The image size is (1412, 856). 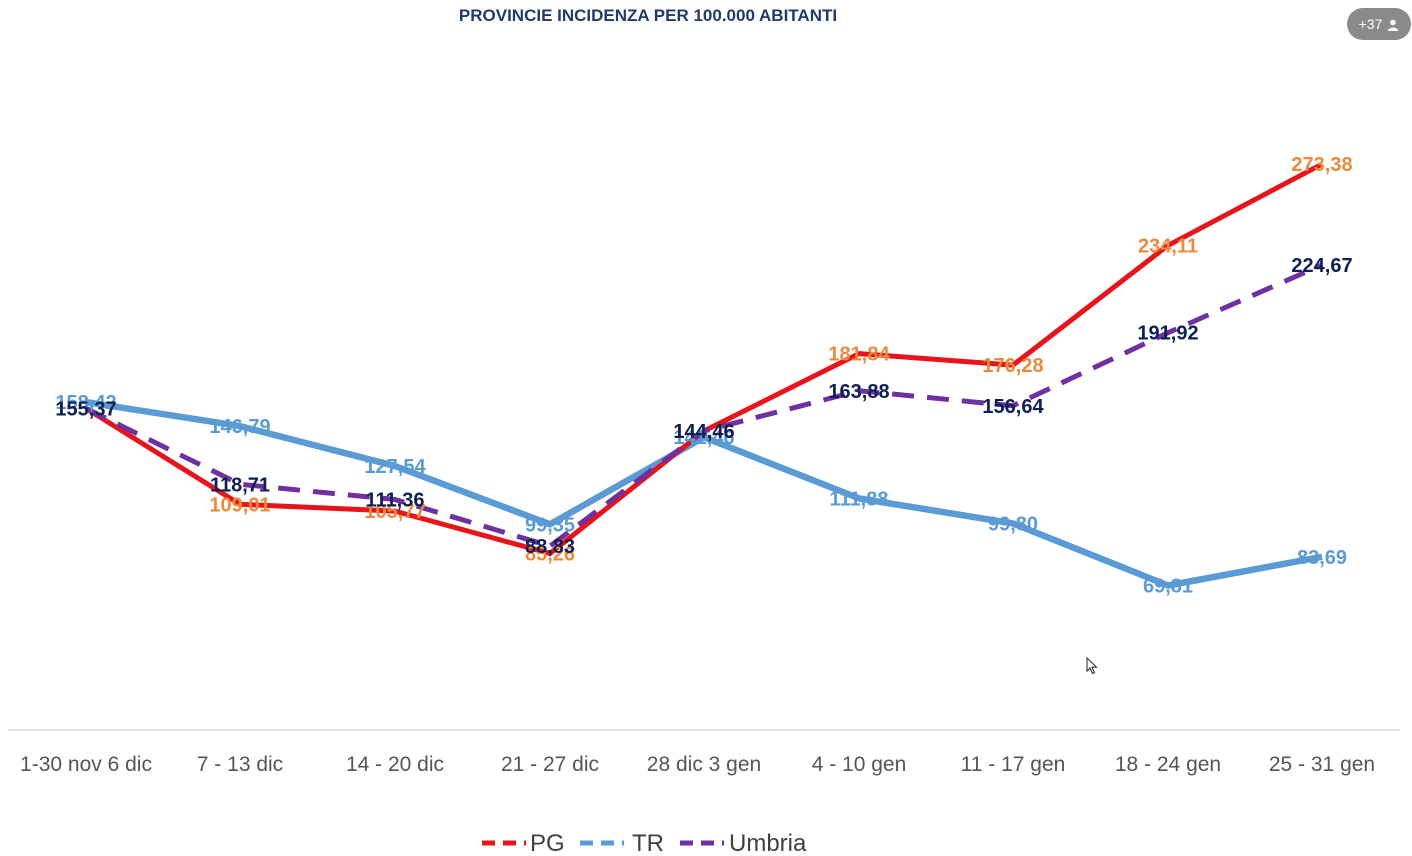 I want to click on data-label-pg-4: 144,46, so click(x=703, y=432).